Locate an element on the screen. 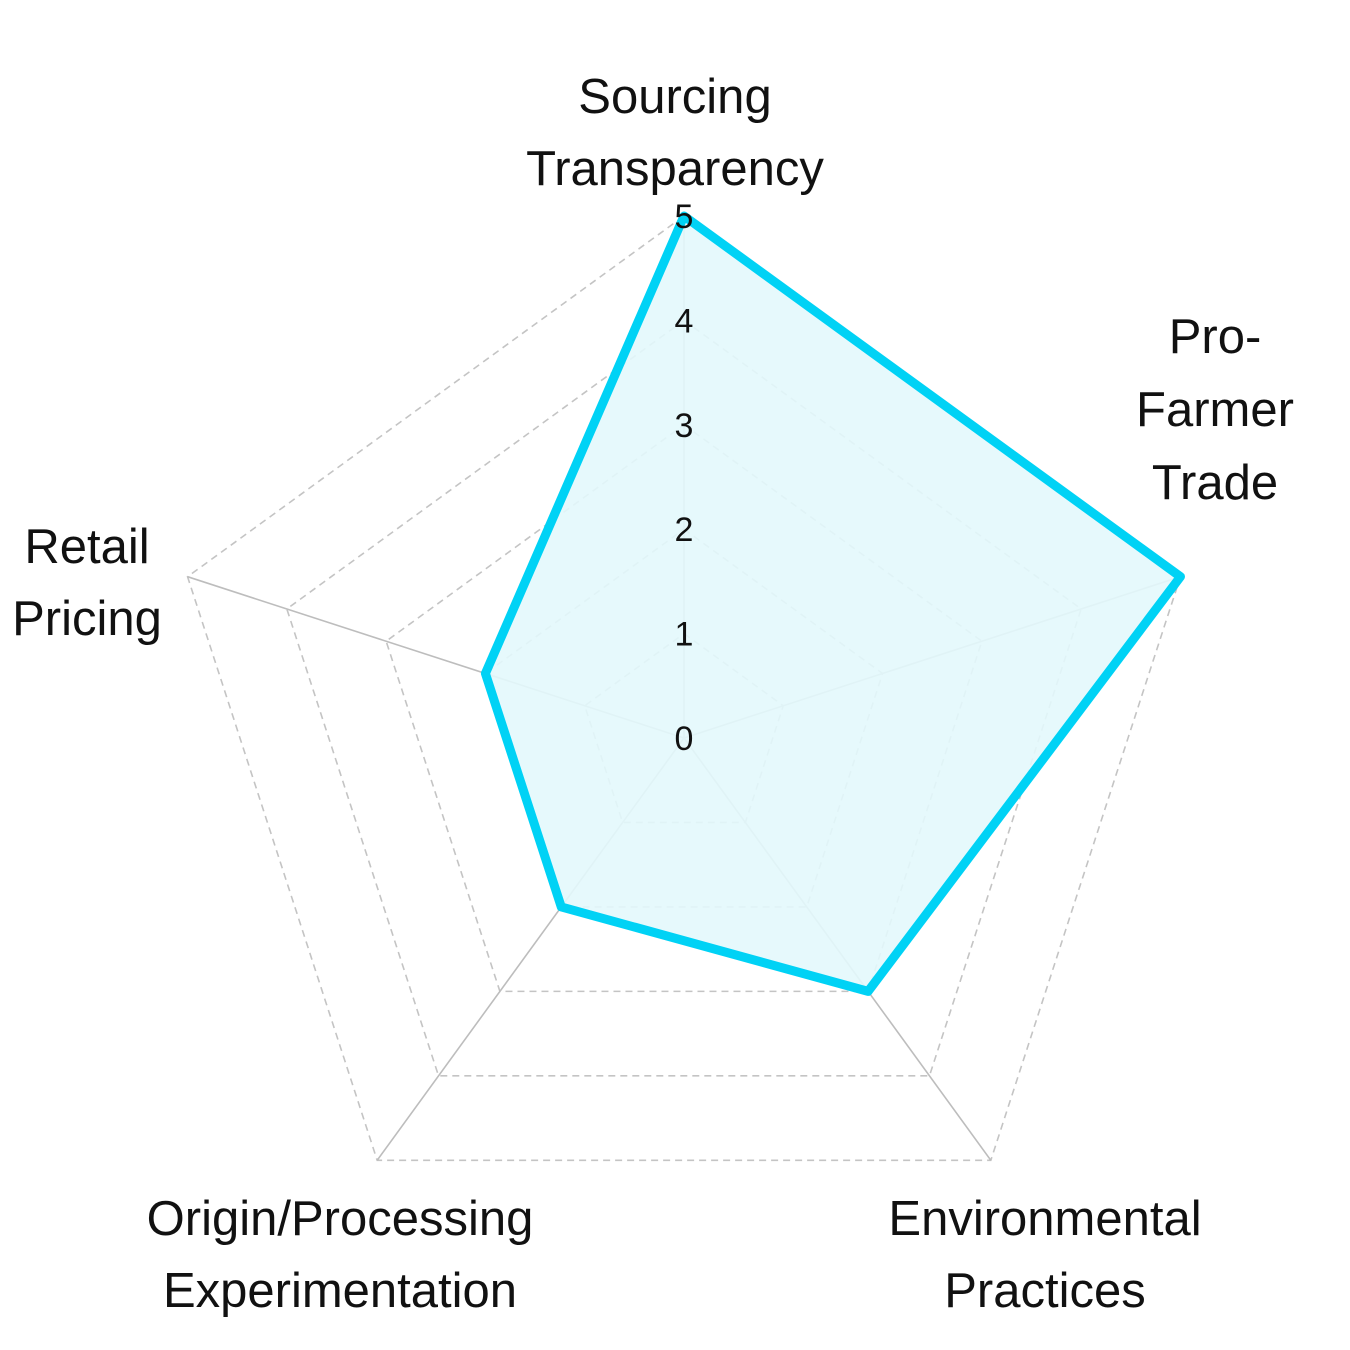 The width and height of the screenshot is (1350, 1350). tick-label: 4 is located at coordinates (684, 321).